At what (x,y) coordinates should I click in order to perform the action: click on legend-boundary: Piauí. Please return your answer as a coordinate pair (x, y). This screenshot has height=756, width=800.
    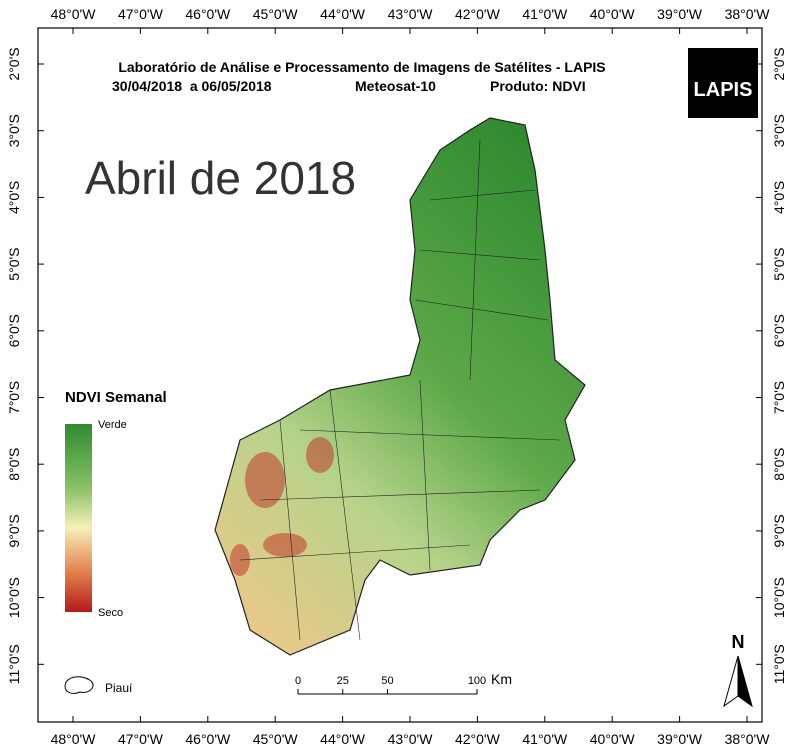
    Looking at the image, I should click on (119, 688).